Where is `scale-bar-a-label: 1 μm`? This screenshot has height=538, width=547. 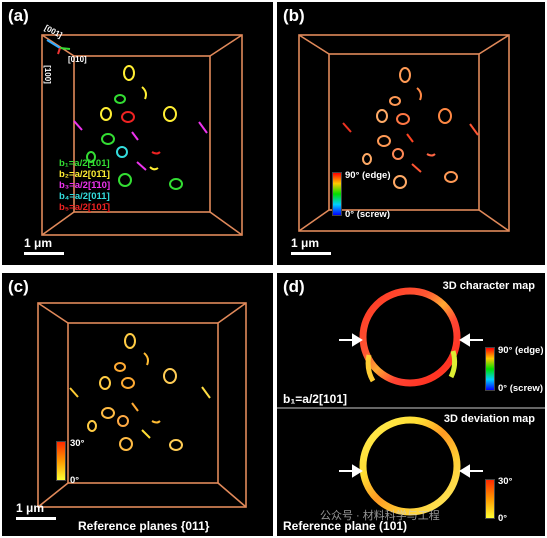 scale-bar-a-label: 1 μm is located at coordinates (38, 243).